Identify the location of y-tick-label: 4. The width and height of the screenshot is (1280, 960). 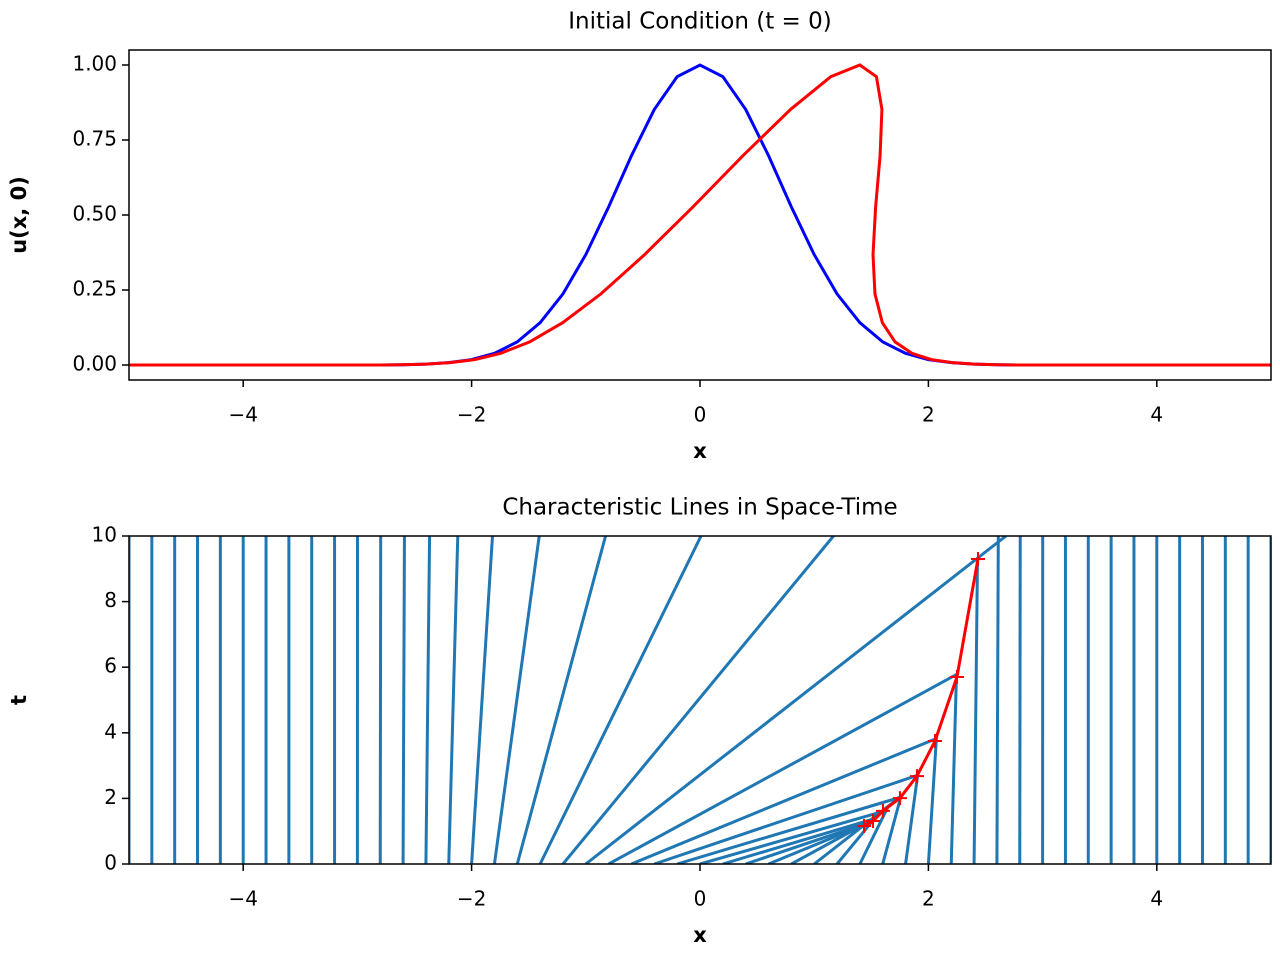
(110, 731).